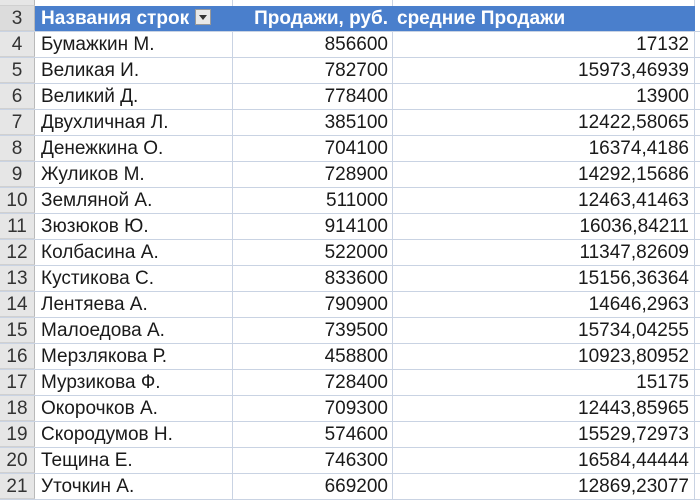 This screenshot has width=700, height=501. Describe the element at coordinates (134, 96) in the screenshot. I see `cell-name: Великий Д.` at that location.